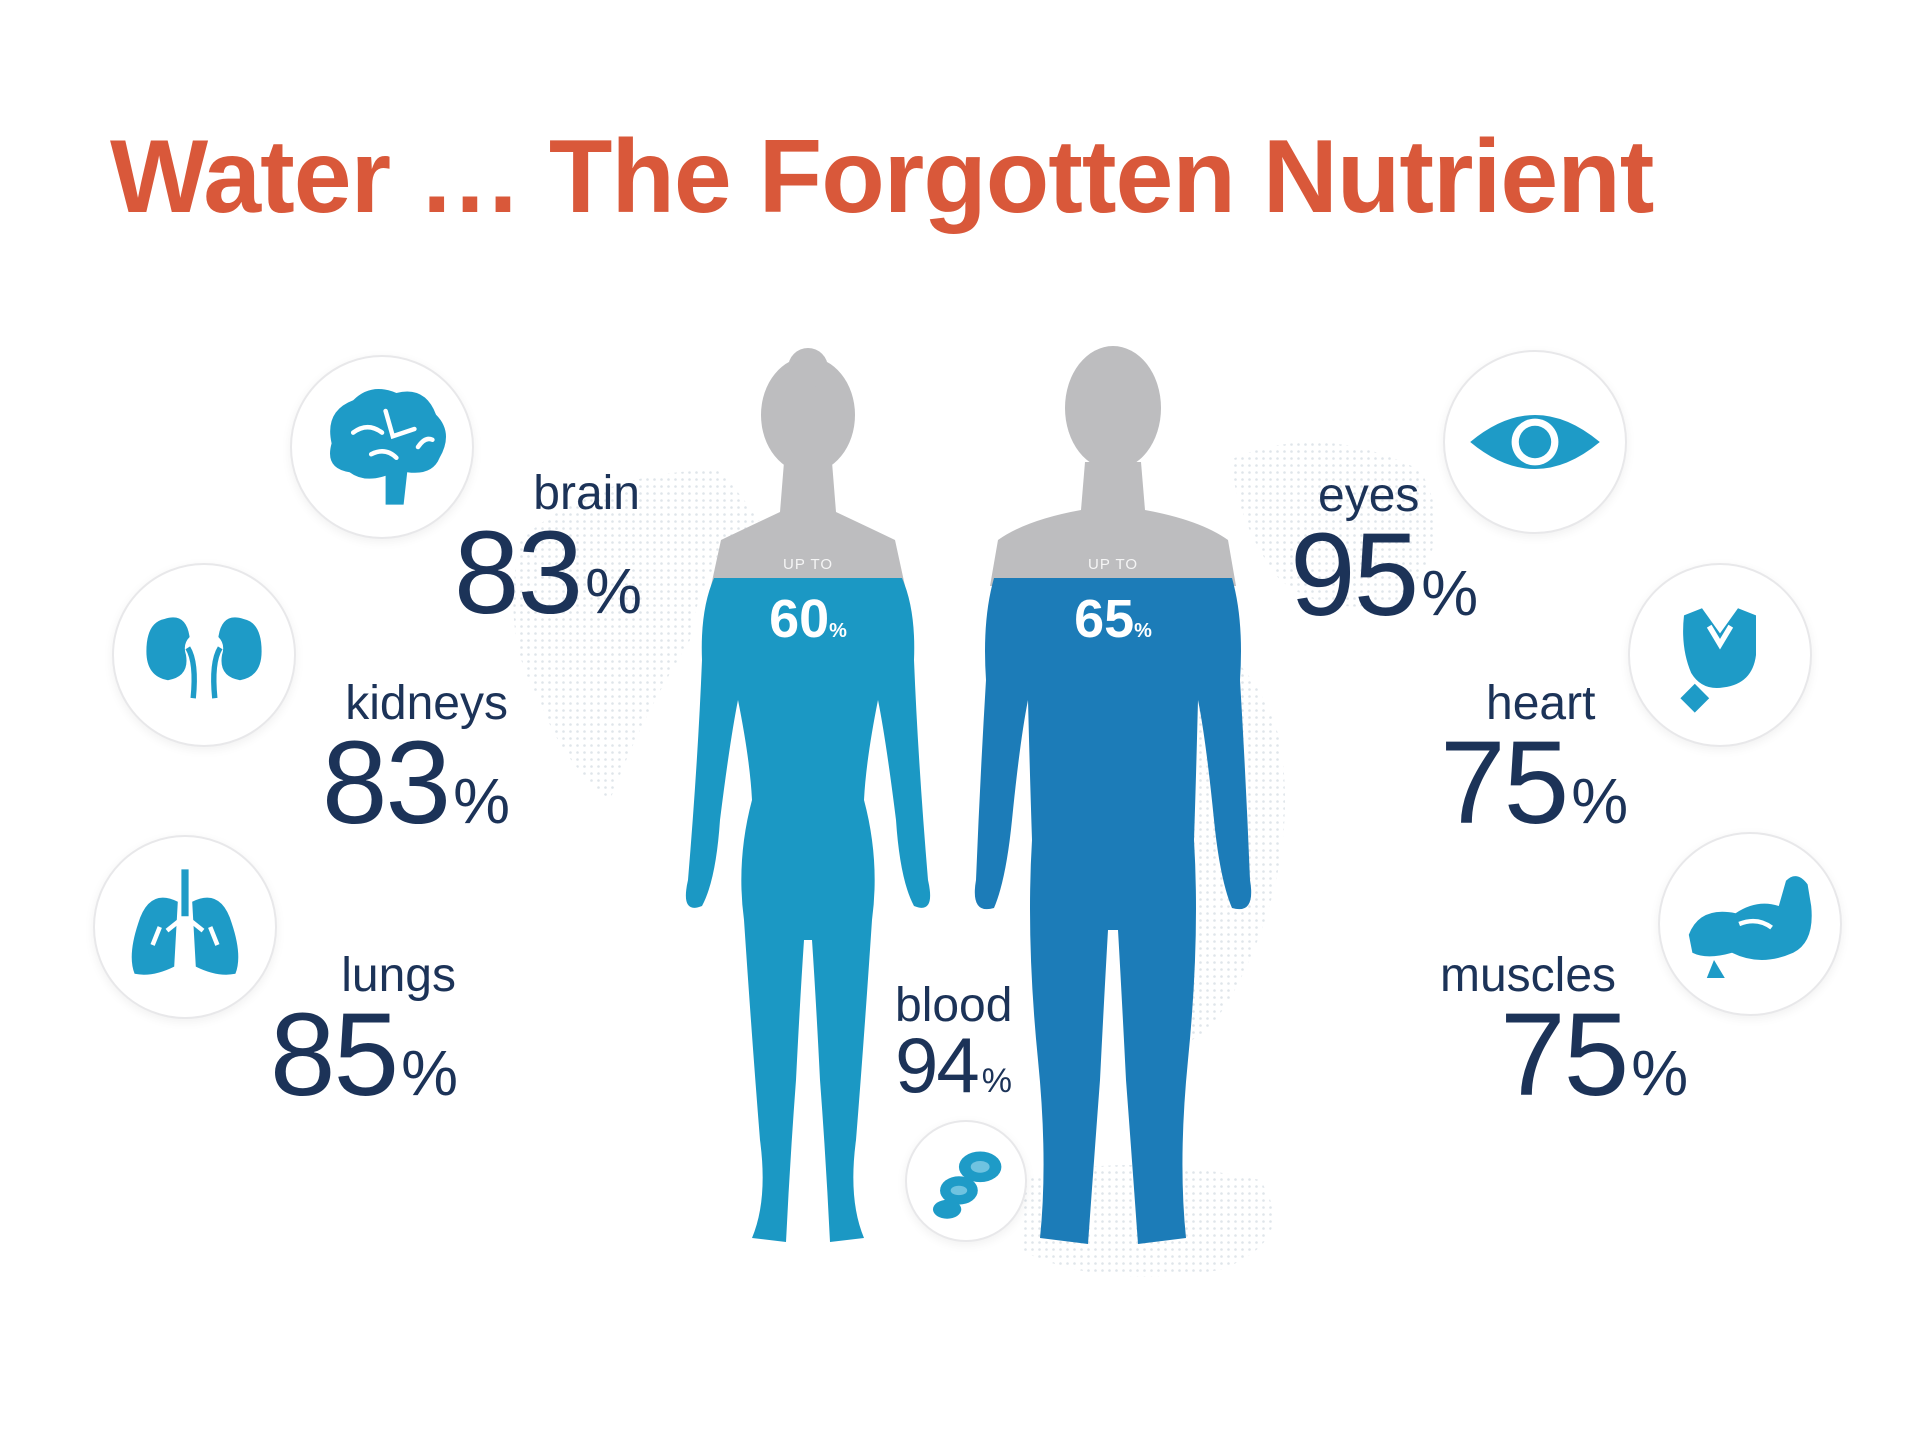 This screenshot has height=1440, width=1920. What do you see at coordinates (1354, 575) in the screenshot?
I see `eyes-value: 95` at bounding box center [1354, 575].